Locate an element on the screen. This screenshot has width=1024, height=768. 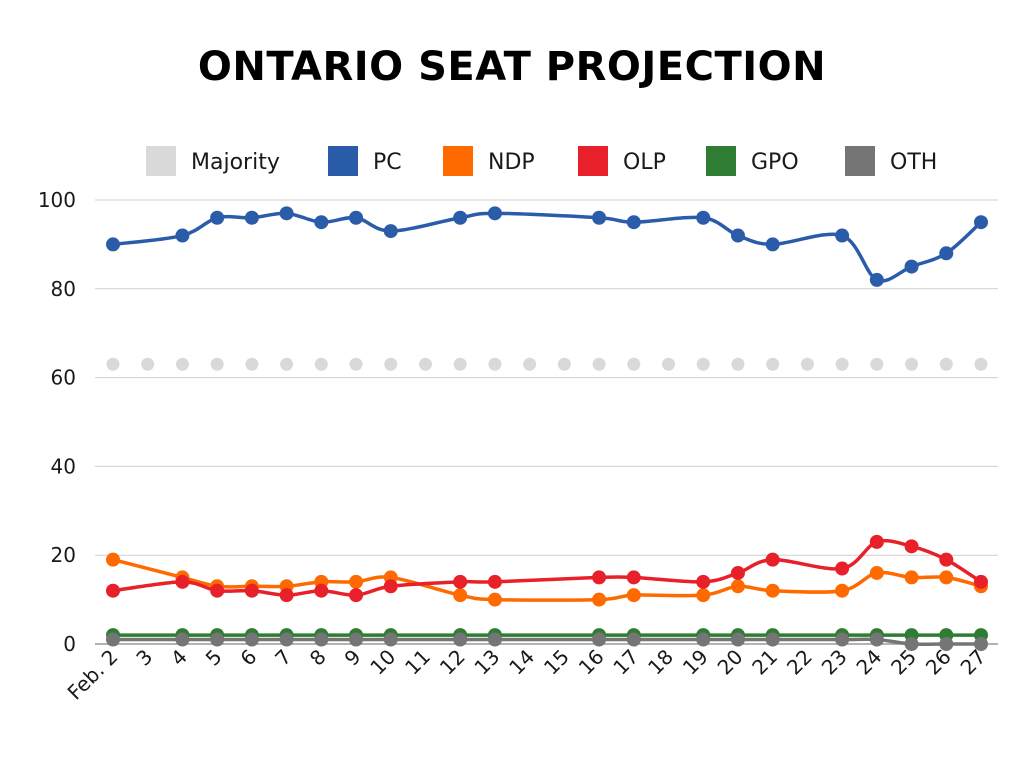
x-tick-label: 26 is located at coordinates (938, 662).